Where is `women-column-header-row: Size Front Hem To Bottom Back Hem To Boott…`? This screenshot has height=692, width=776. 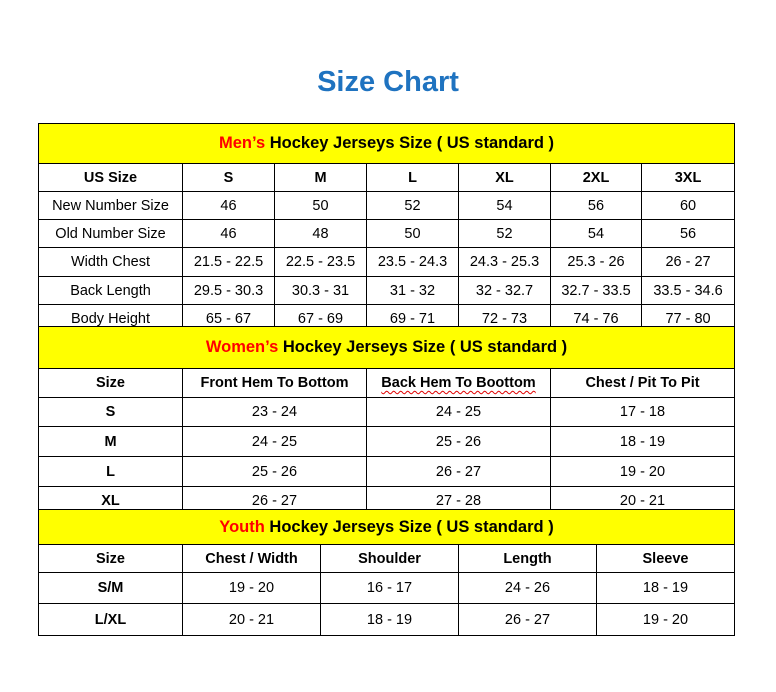 women-column-header-row: Size Front Hem To Bottom Back Hem To Boott… is located at coordinates (387, 383).